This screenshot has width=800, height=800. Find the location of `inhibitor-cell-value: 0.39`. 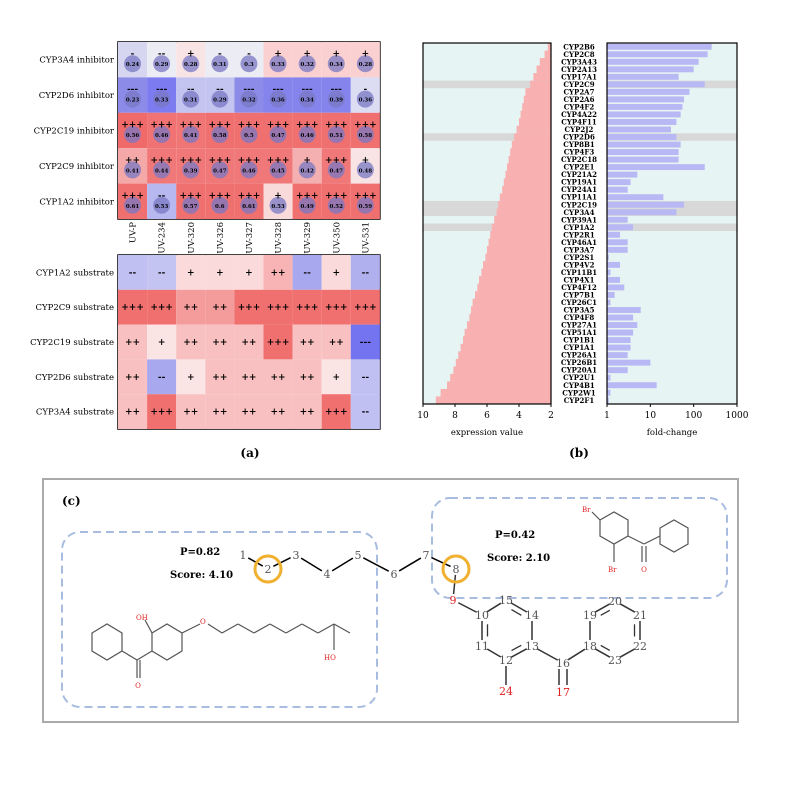

inhibitor-cell-value: 0.39 is located at coordinates (191, 171).